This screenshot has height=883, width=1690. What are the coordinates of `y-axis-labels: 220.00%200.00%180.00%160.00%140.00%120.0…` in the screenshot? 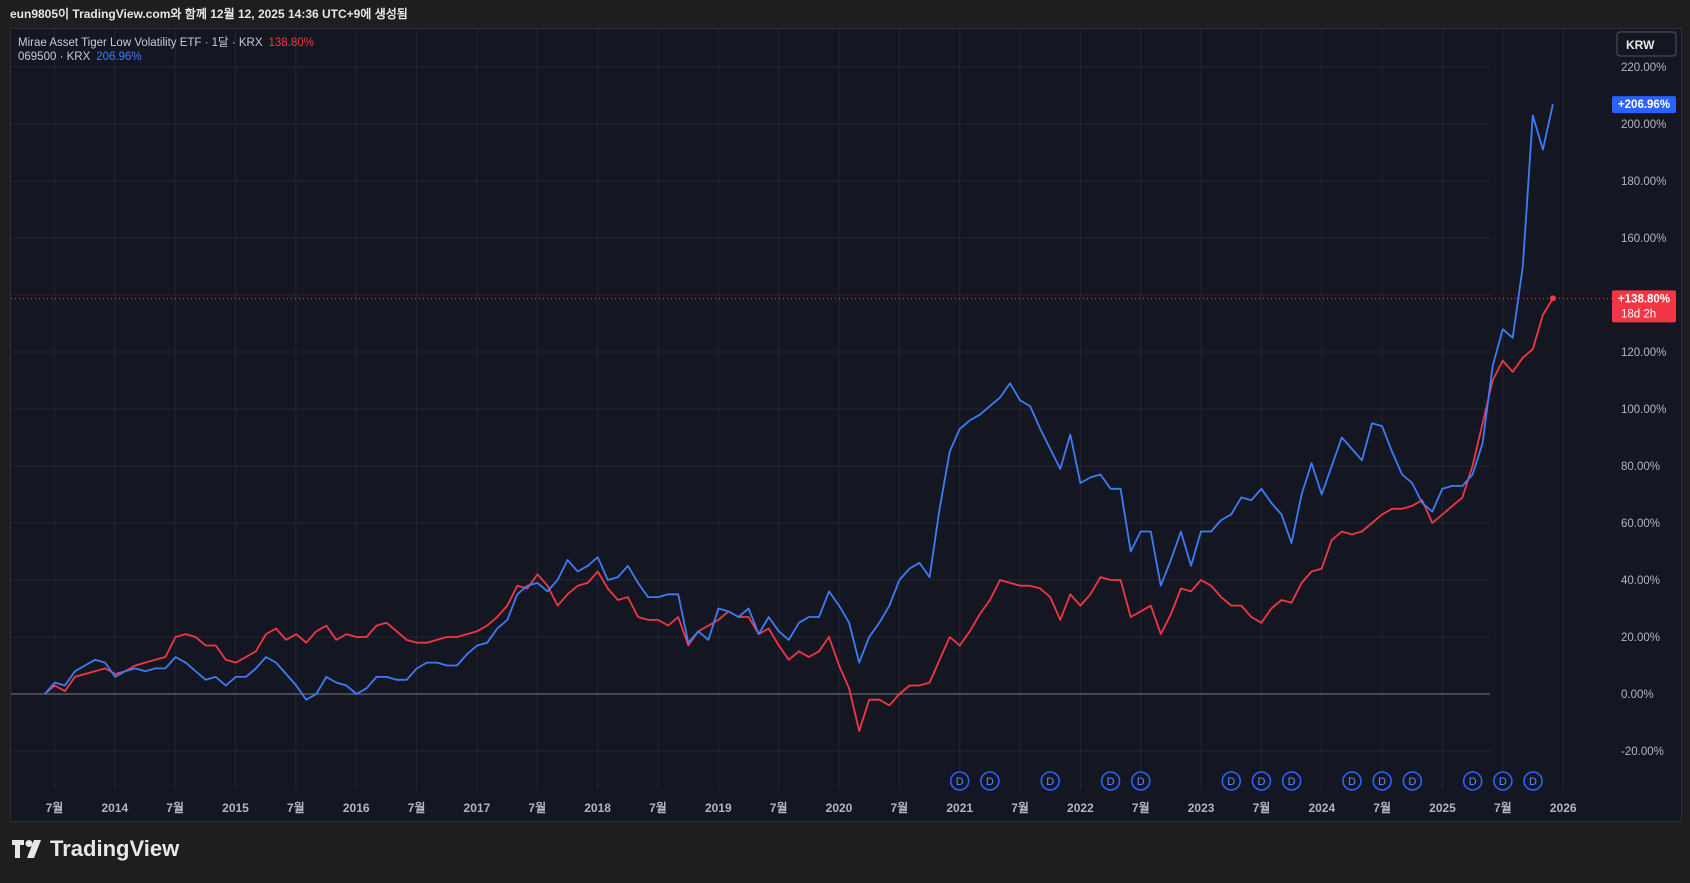 It's located at (1643, 410).